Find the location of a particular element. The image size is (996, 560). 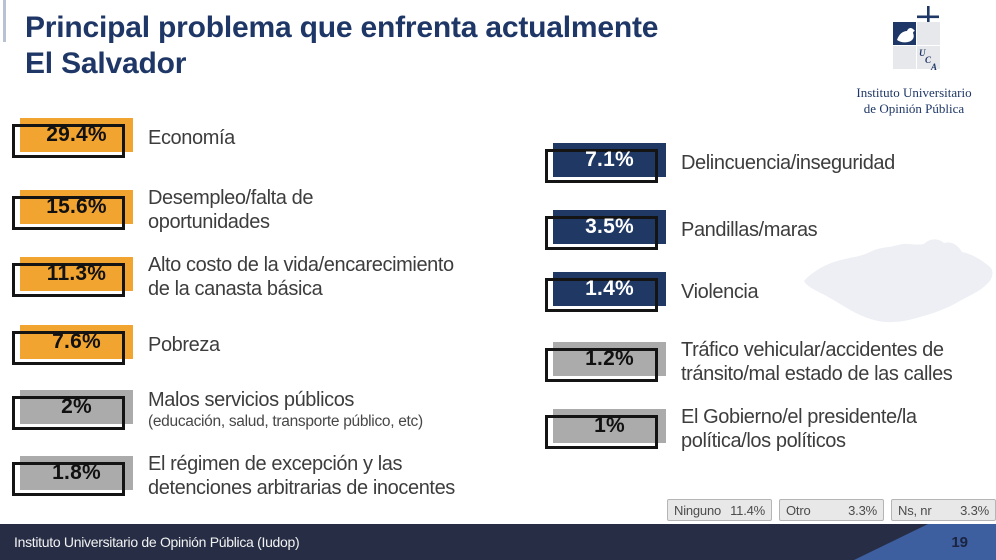

svg-text: U is located at coordinates (922, 53).